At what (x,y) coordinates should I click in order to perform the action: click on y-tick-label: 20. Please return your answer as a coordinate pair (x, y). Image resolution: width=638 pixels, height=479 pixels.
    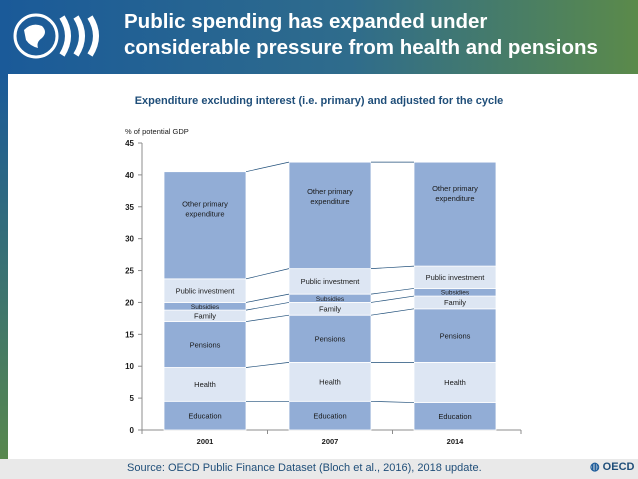
    Looking at the image, I should click on (129, 302).